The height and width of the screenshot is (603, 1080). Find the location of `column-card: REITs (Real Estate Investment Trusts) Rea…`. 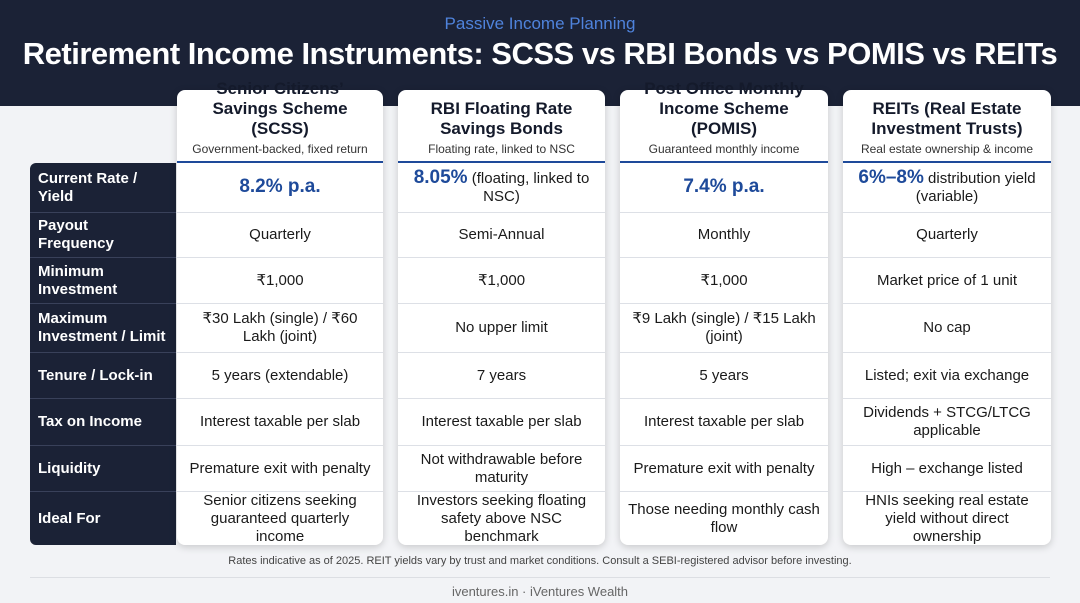

column-card: REITs (Real Estate Investment Trusts) Rea… is located at coordinates (947, 317).